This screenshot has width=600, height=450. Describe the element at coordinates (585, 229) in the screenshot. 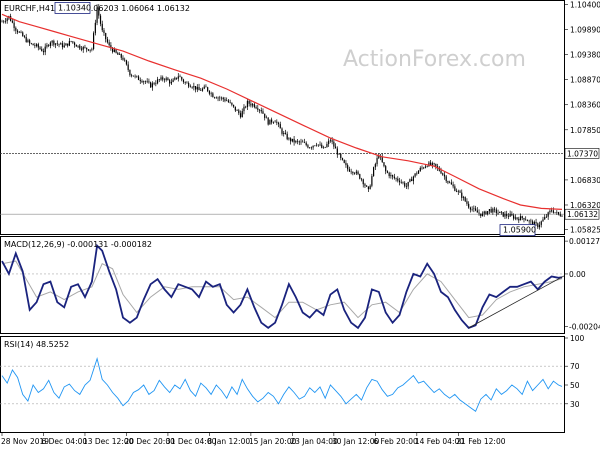

I see `price-tick-label: 1.05825` at that location.